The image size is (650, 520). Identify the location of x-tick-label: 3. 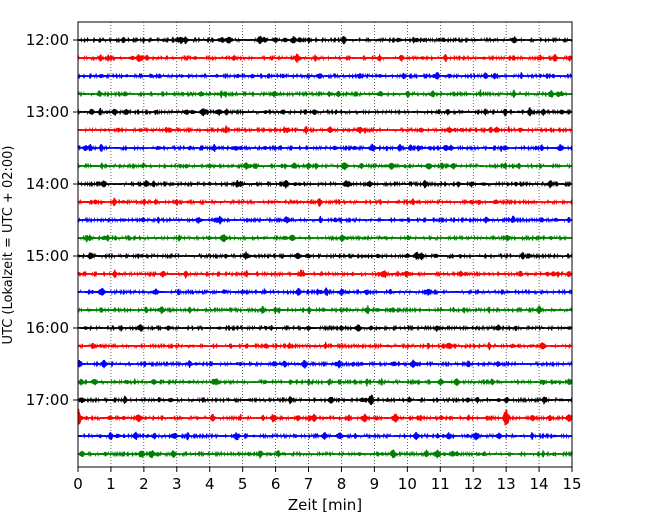
(177, 484).